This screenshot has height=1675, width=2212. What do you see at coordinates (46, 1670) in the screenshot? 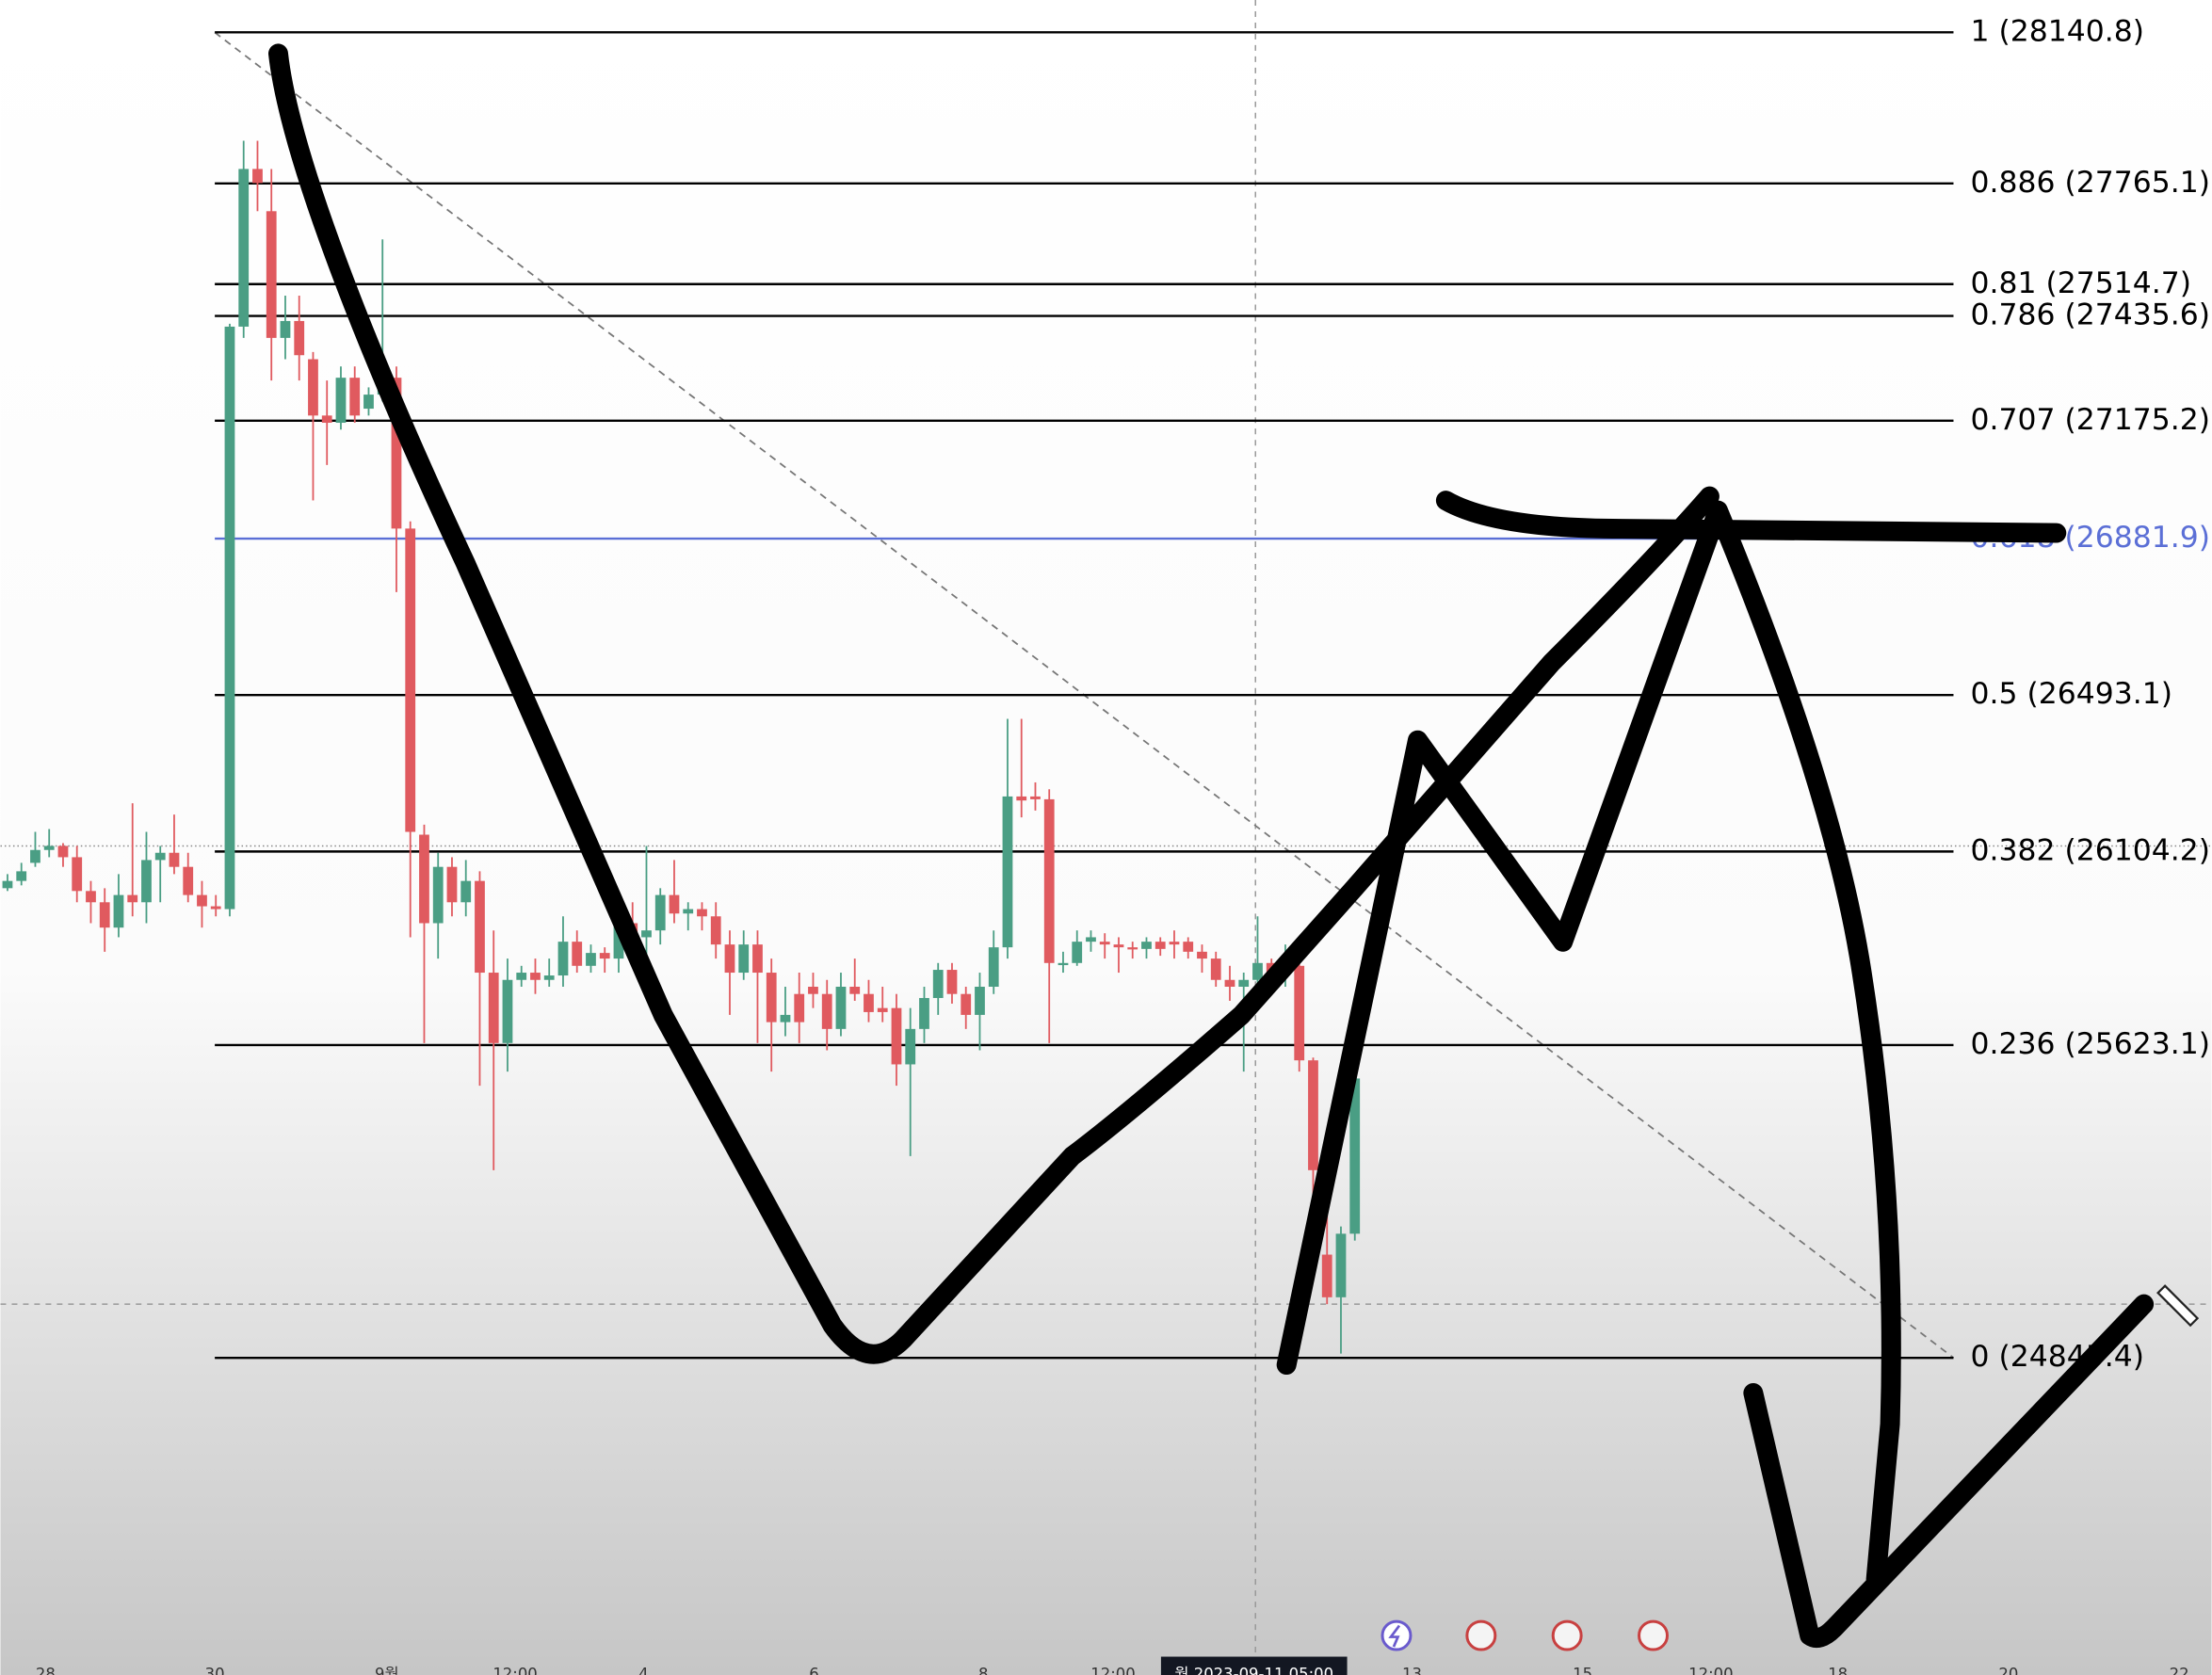
I see `x-tick-label: 28` at bounding box center [46, 1670].